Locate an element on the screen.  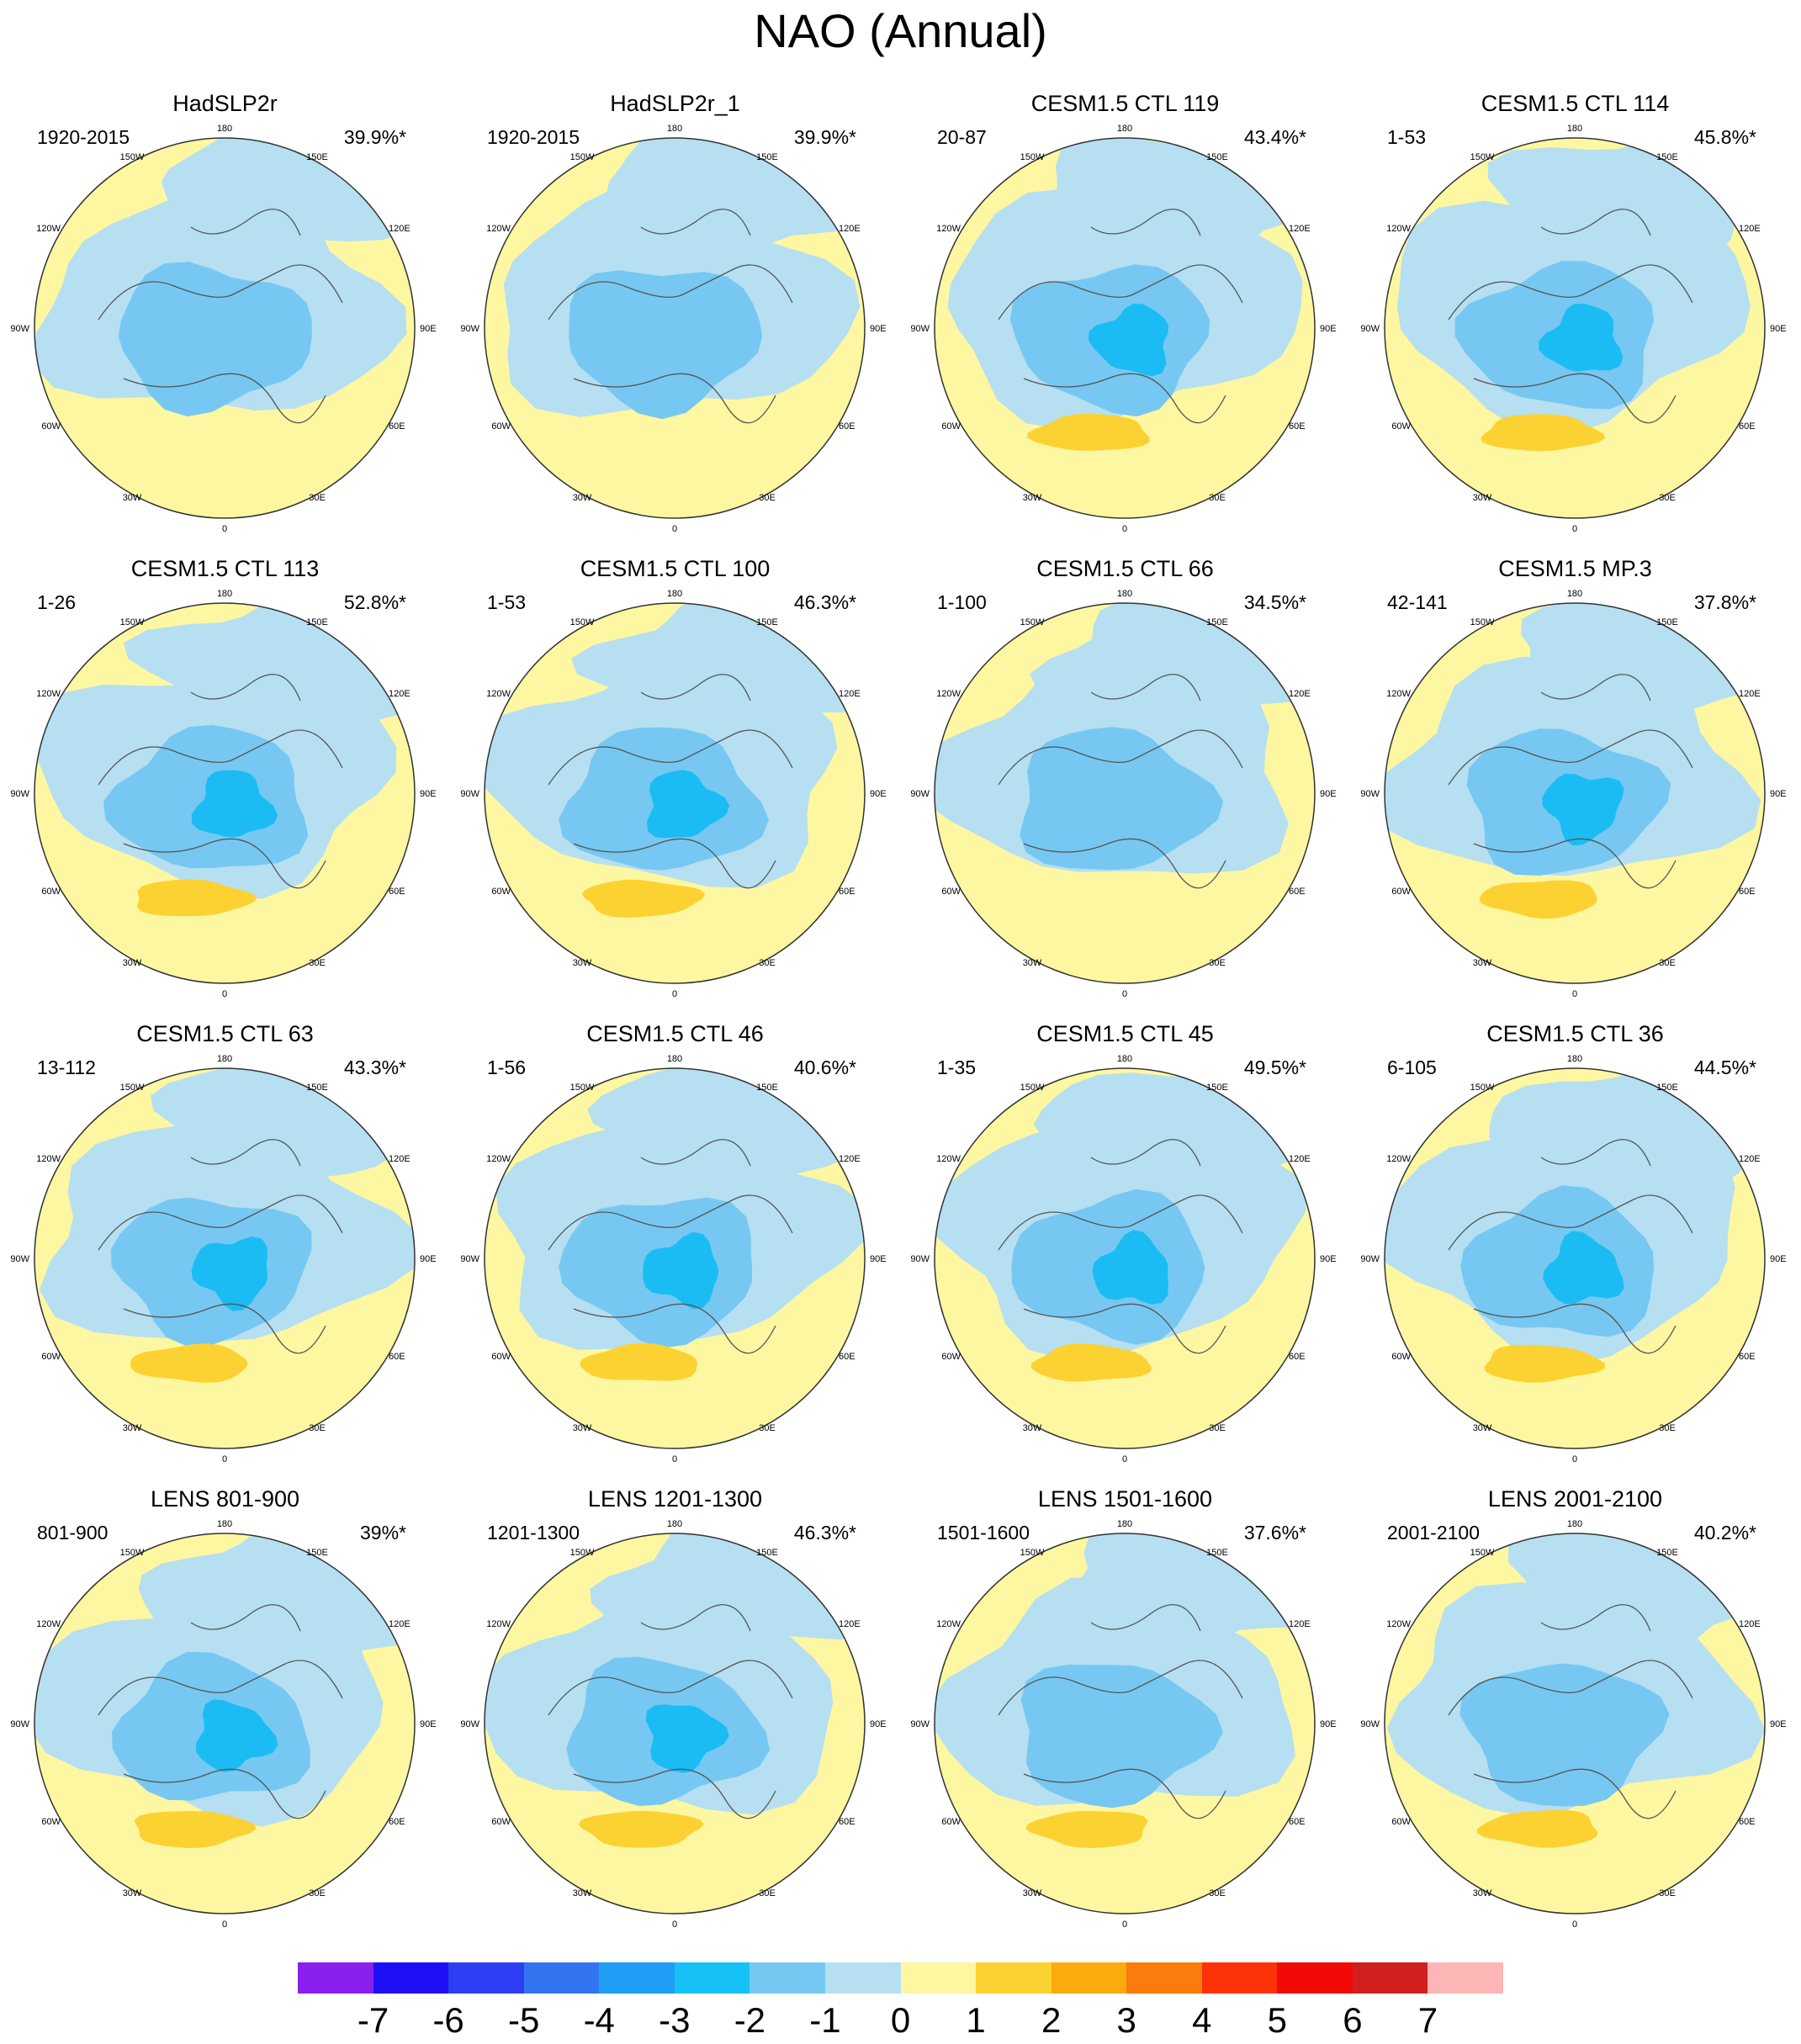
panel-years: 2001-2100 is located at coordinates (1433, 1533).